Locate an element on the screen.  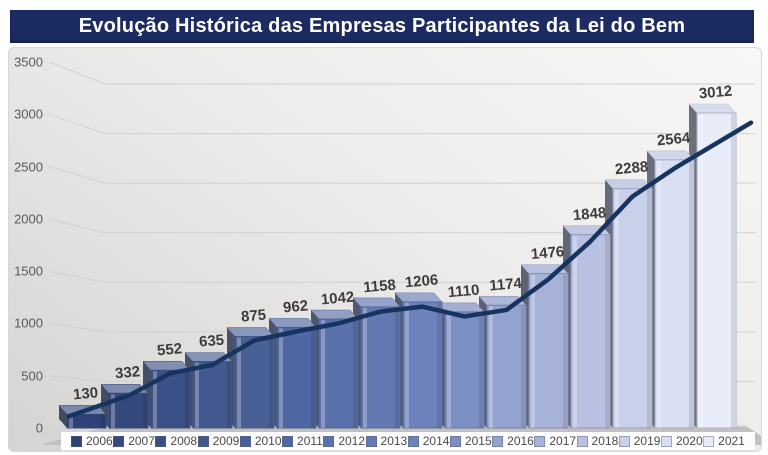
legend-label-2012: 2012 is located at coordinates (352, 441).